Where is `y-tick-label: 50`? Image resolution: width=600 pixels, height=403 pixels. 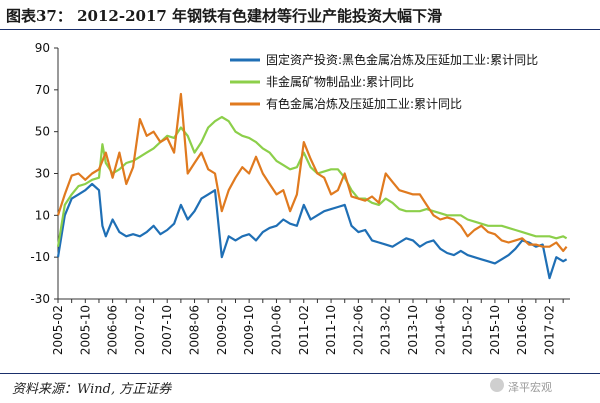 y-tick-label: 50 is located at coordinates (42, 132).